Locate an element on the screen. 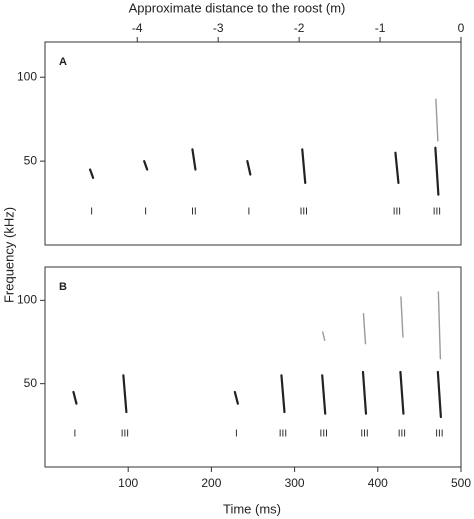 This screenshot has height=519, width=474. x-tick-label: 200 is located at coordinates (211, 483).